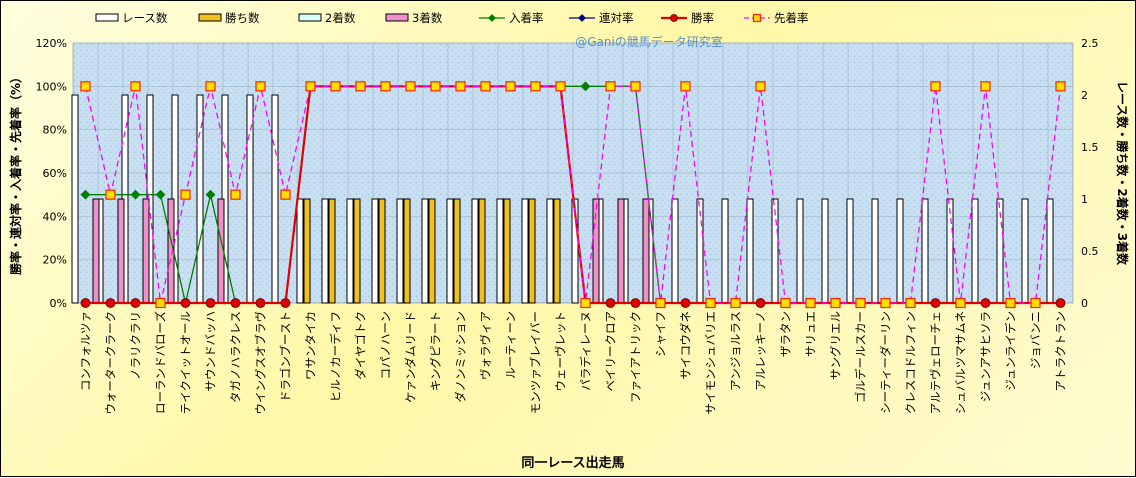 The image size is (1136, 478). What do you see at coordinates (15, 173) in the screenshot?
I see `y-axis-left-title: 勝率・連対率・入着率・先着率（%）` at bounding box center [15, 173].